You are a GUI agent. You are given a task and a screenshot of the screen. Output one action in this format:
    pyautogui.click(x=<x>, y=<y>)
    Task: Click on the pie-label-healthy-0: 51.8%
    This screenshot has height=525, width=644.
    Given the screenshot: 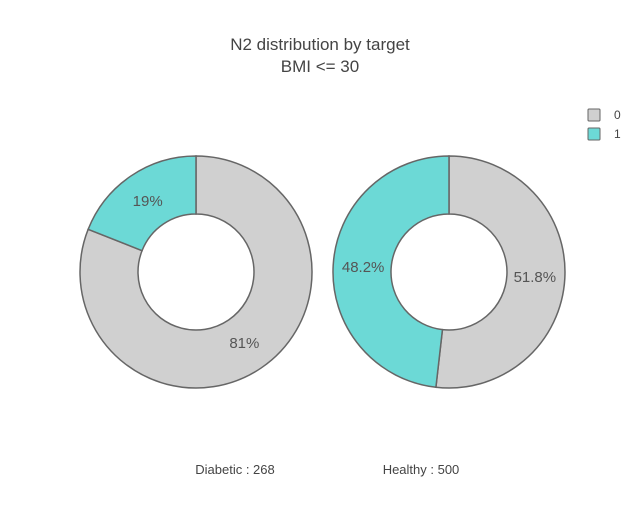 What is the action you would take?
    pyautogui.click(x=535, y=277)
    